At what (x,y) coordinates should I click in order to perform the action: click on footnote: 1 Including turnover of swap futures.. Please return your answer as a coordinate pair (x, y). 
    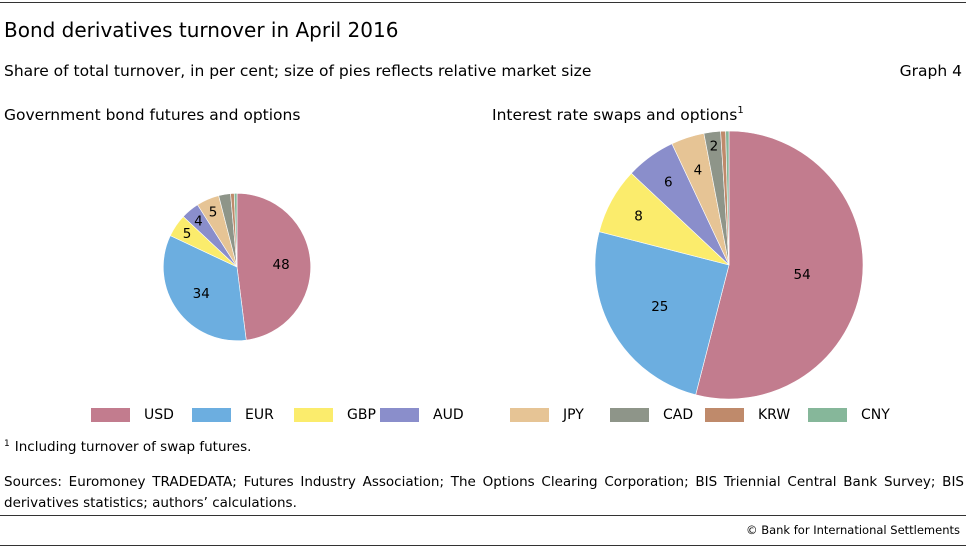
    Looking at the image, I should click on (127, 447).